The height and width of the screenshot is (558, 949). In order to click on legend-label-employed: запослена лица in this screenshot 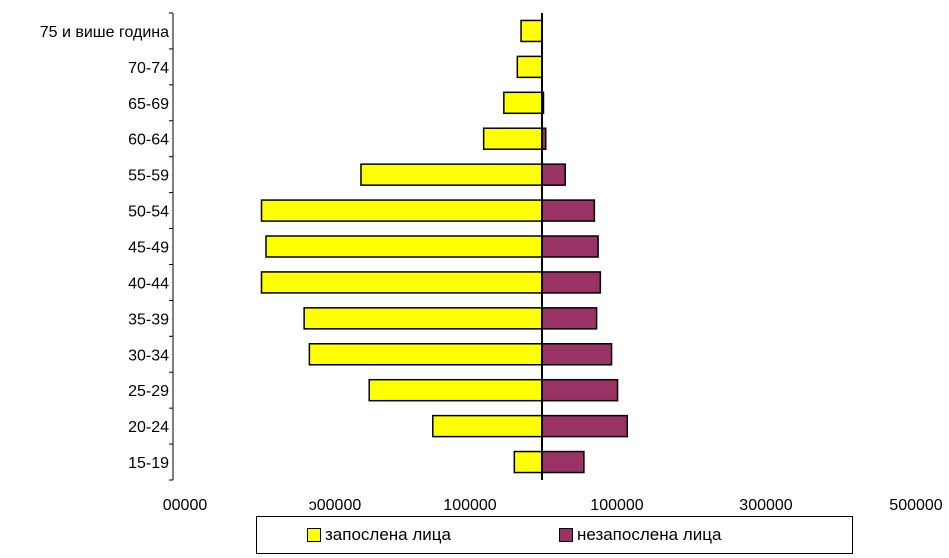, I will do `click(388, 534)`.